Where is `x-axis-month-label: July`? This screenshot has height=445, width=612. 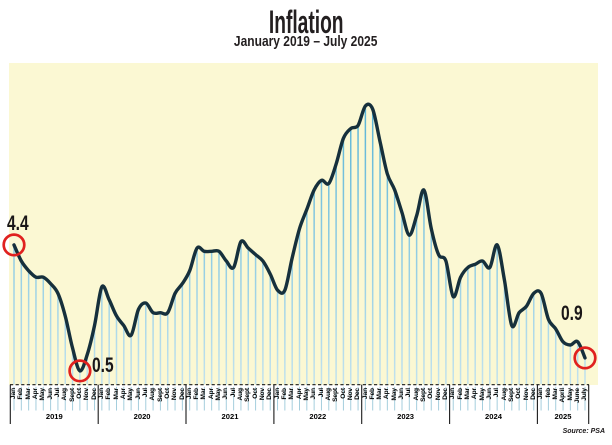 x-axis-month-label: July is located at coordinates (585, 394).